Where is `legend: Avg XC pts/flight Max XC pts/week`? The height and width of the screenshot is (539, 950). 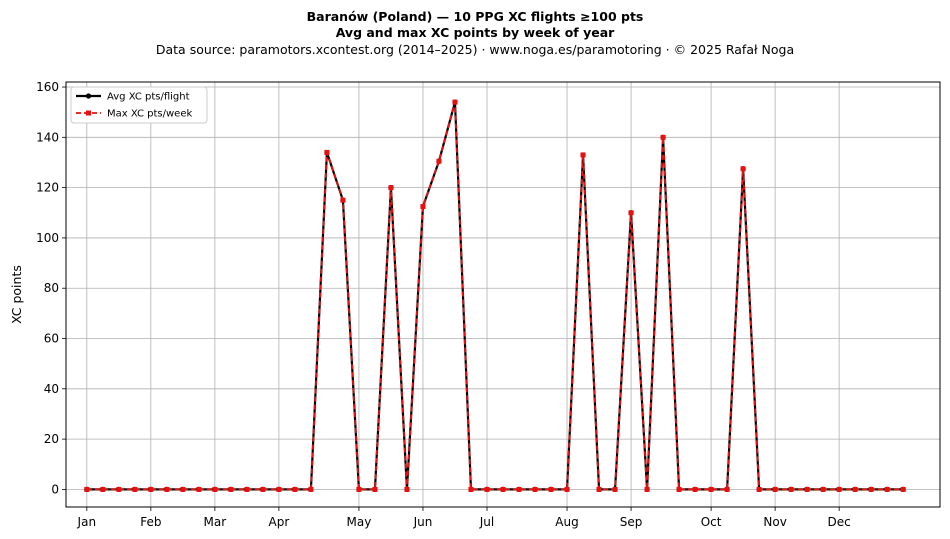 legend: Avg XC pts/flight Max XC pts/week is located at coordinates (139, 105).